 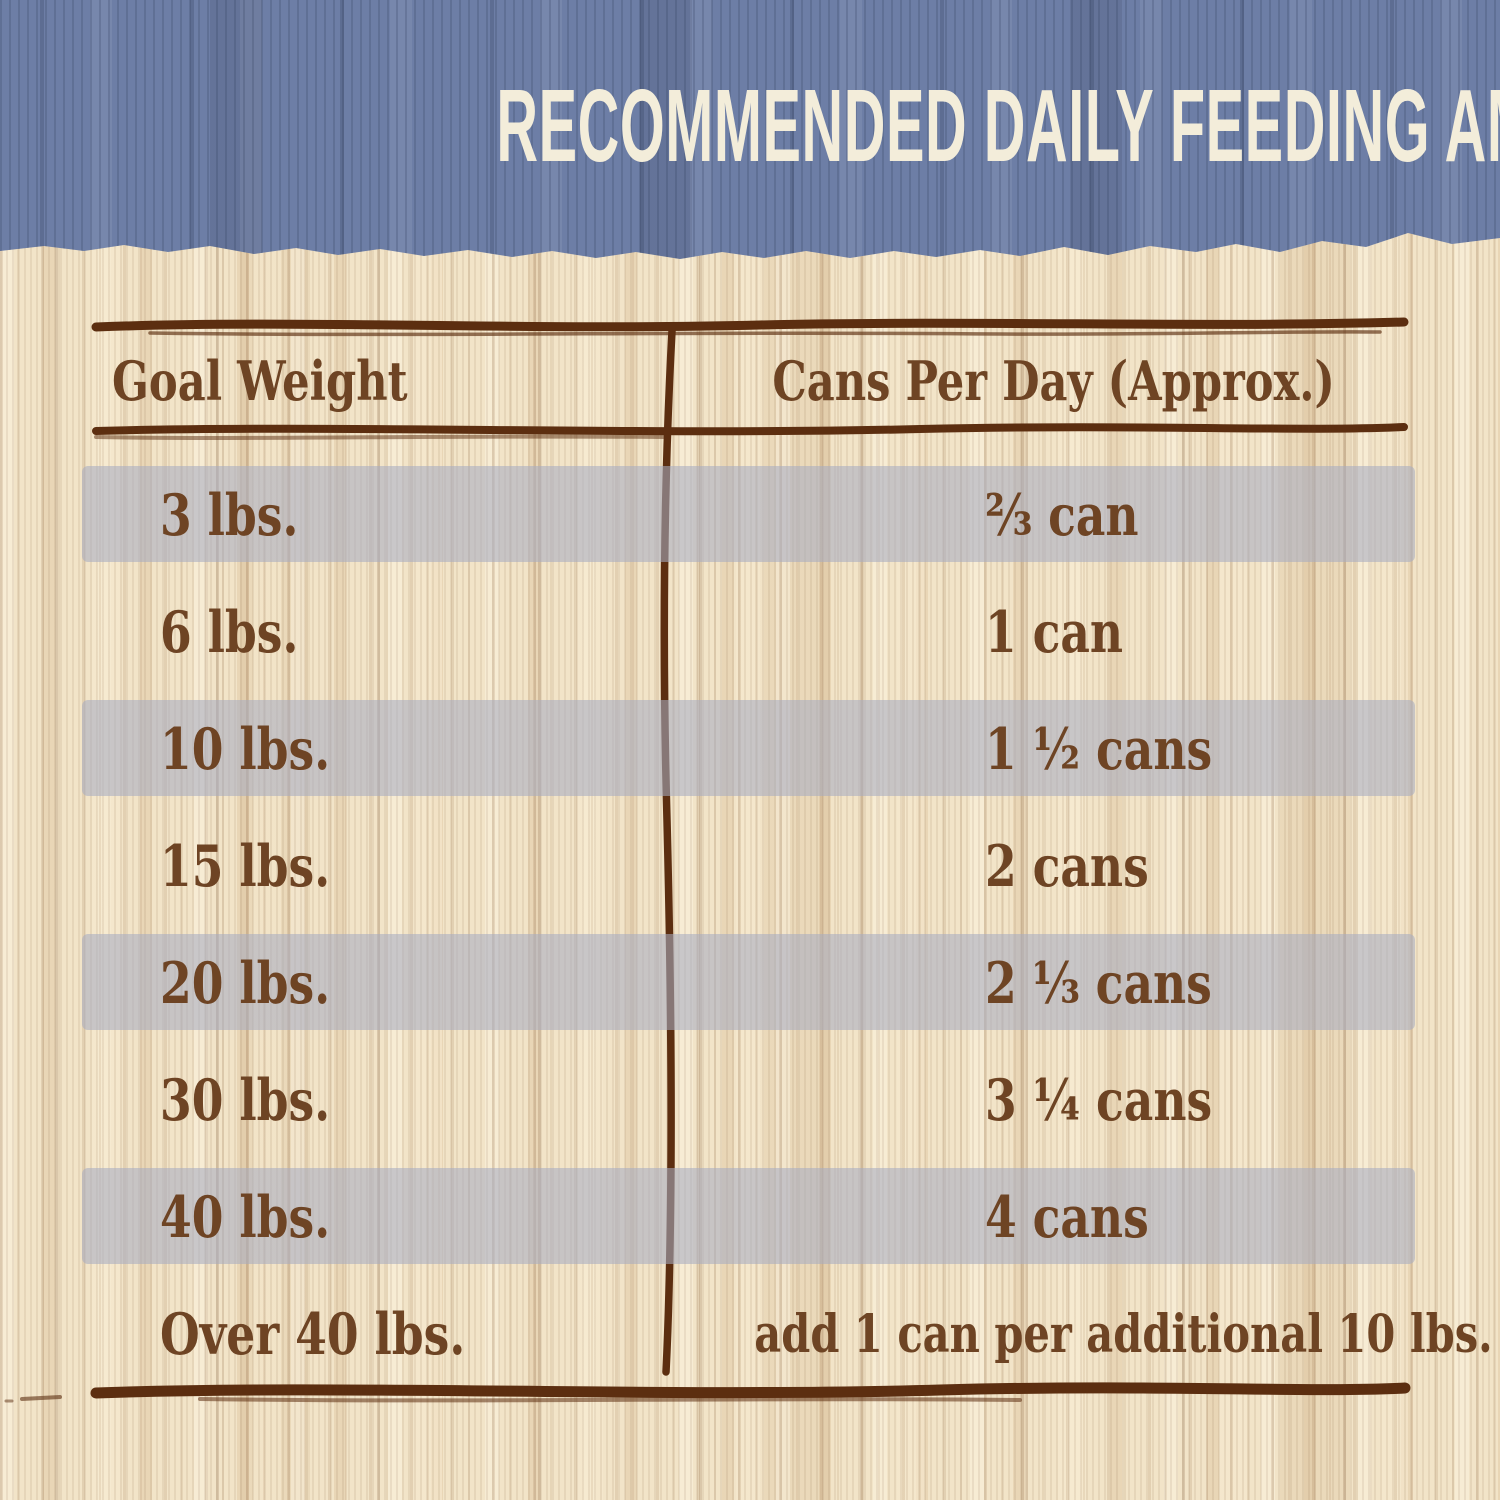 I want to click on cell-text: 4 cans, so click(x=1067, y=1217).